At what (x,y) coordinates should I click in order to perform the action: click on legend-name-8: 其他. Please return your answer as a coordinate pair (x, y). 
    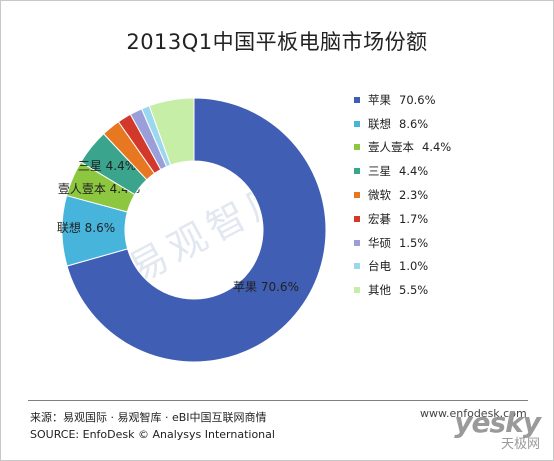
    Looking at the image, I should click on (379, 290).